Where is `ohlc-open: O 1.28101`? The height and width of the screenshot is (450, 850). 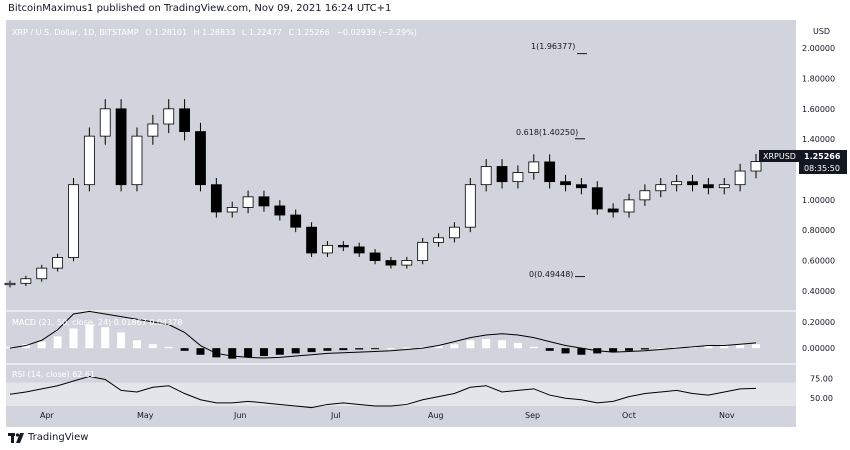
ohlc-open: O 1.28101 is located at coordinates (166, 32).